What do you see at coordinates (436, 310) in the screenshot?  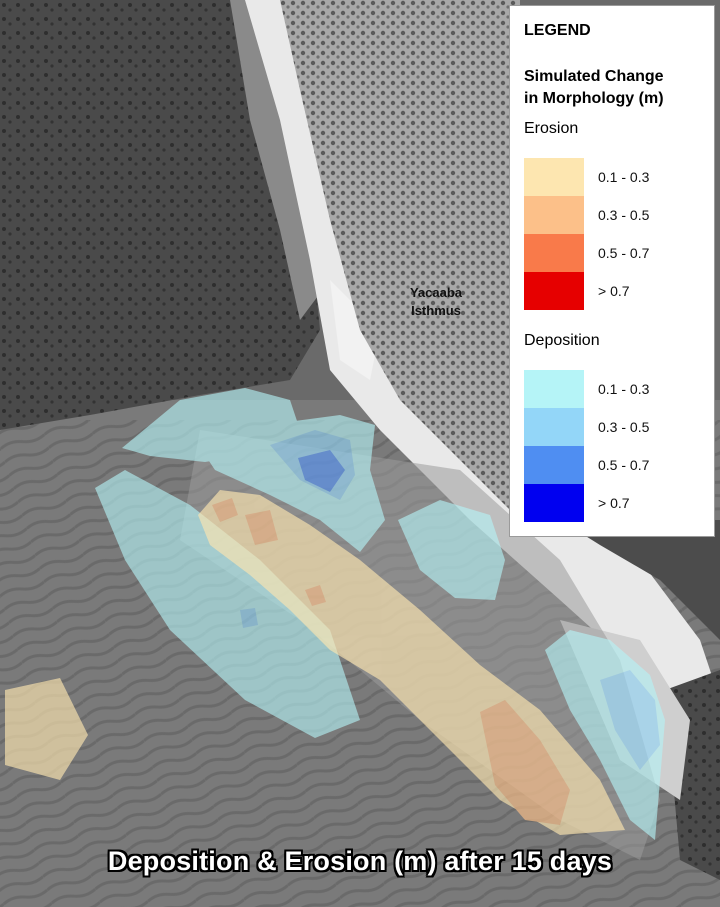 I see `place-label-line2: Isthmus` at bounding box center [436, 310].